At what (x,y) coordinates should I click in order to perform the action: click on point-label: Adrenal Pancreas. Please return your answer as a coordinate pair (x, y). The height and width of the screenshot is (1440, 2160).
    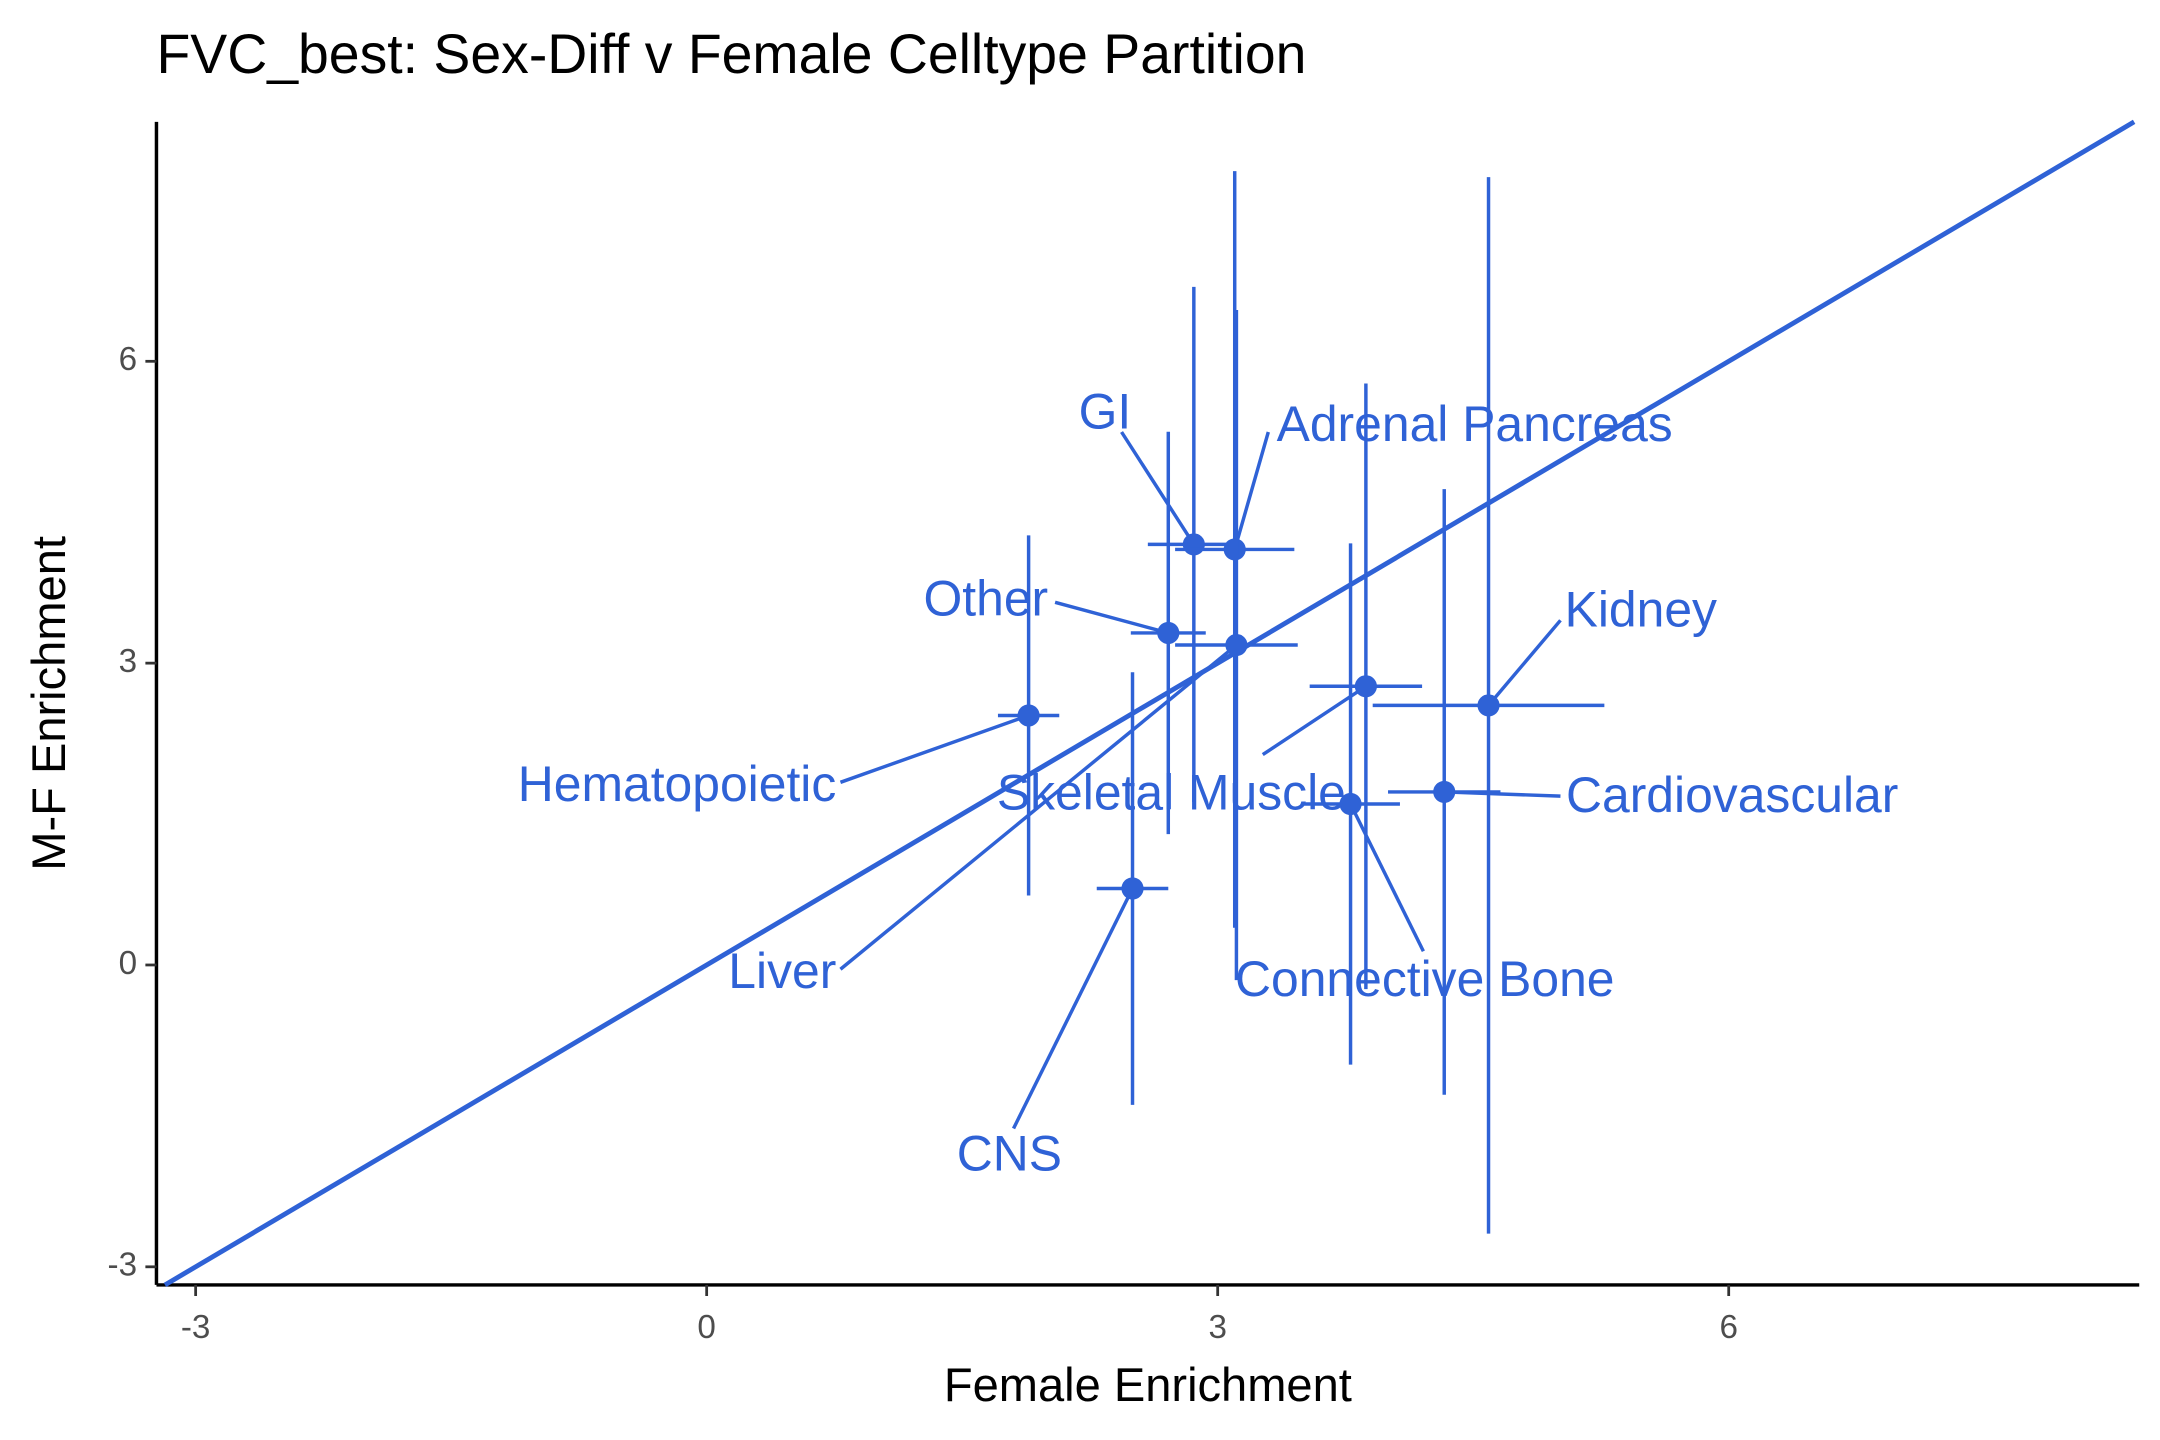
    Looking at the image, I should click on (1475, 424).